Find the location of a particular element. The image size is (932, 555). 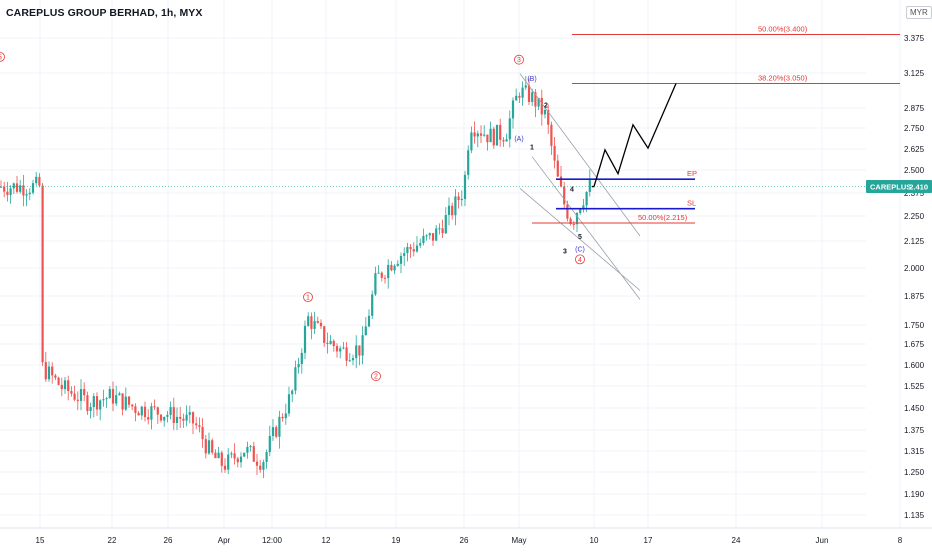

currency-badge: MYR is located at coordinates (919, 12).